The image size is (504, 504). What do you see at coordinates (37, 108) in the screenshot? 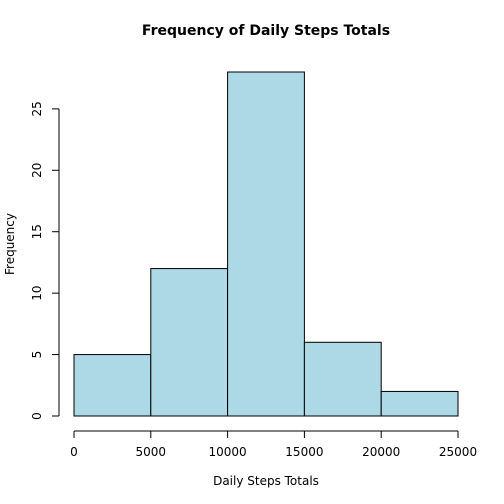
I see `y-tick-label-5: 25` at bounding box center [37, 108].